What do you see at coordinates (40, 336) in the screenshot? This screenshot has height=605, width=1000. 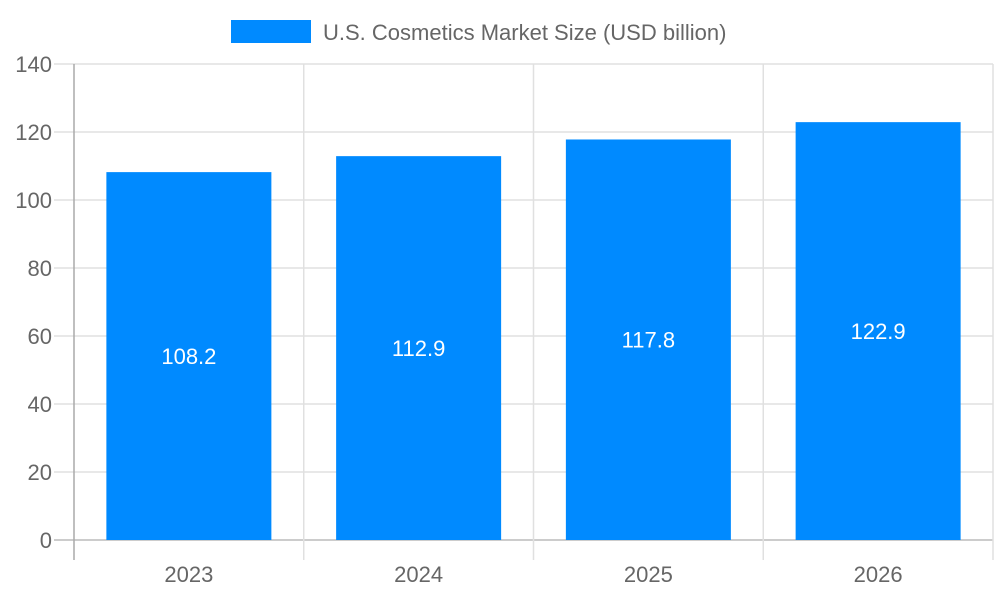 I see `y-tick-label: 60` at bounding box center [40, 336].